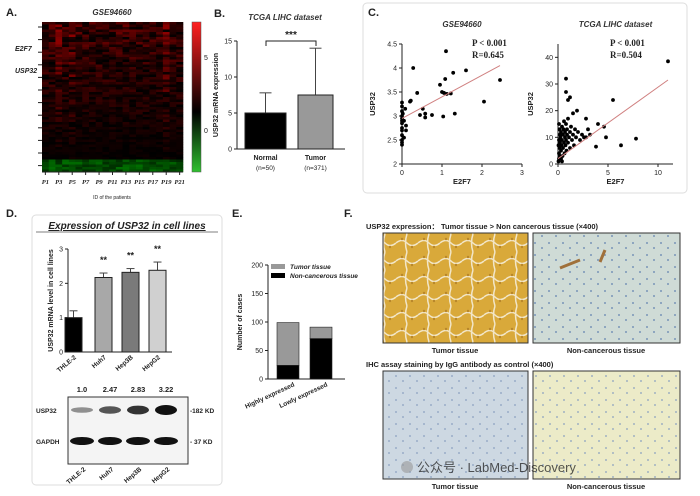 The image size is (700, 496). What do you see at coordinates (166, 389) in the screenshot?
I see `quantification-label: 3.22` at bounding box center [166, 389].